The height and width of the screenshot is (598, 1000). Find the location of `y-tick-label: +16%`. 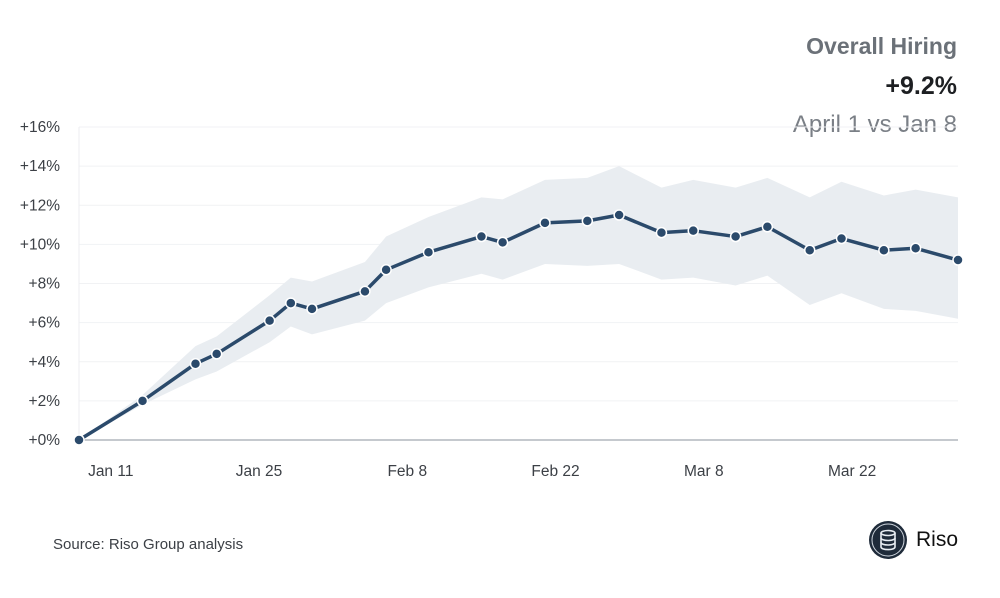

y-tick-label: +16% is located at coordinates (40, 127).